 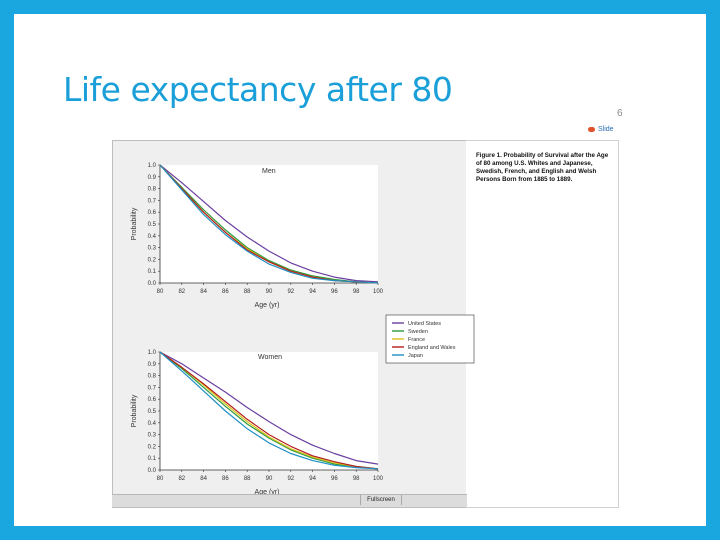 I want to click on women-series-united-states, so click(x=269, y=408).